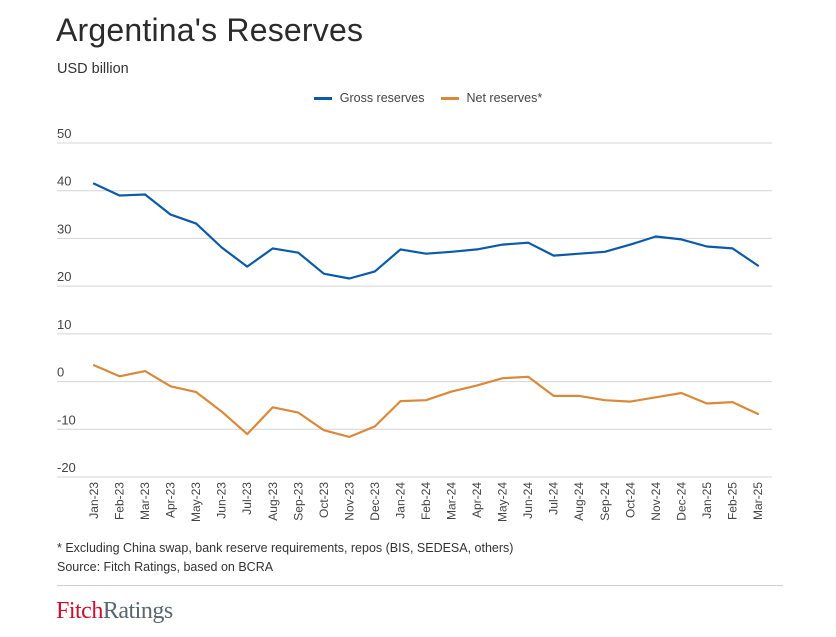 This screenshot has width=836, height=637. Describe the element at coordinates (452, 501) in the screenshot. I see `x-tick-label: Mar-24` at that location.